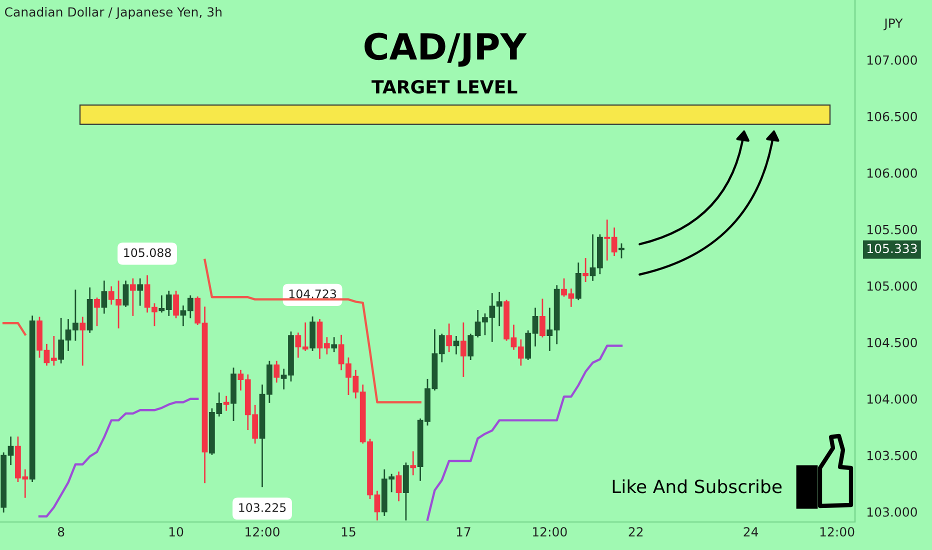 The height and width of the screenshot is (550, 932). I want to click on y-tick-label: 104.000, so click(892, 399).